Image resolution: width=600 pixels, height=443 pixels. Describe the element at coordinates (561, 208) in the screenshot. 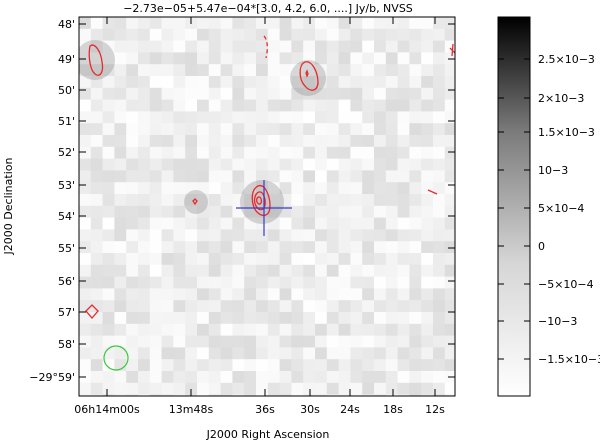

I see `colorbar-tick-label: 5×10−4` at that location.